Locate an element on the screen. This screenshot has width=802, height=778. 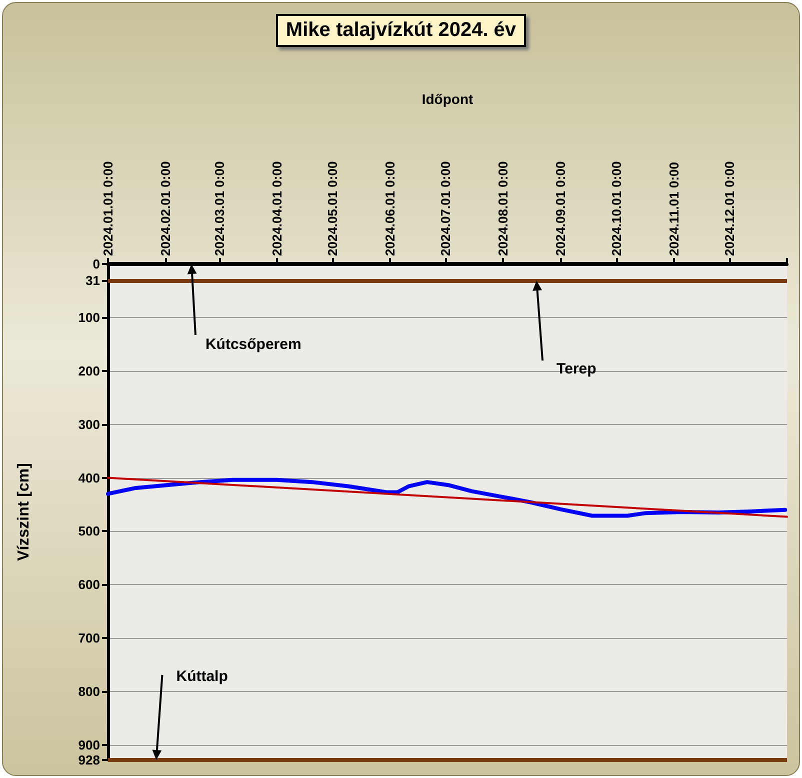
y-tick-label: 900 is located at coordinates (89, 745).